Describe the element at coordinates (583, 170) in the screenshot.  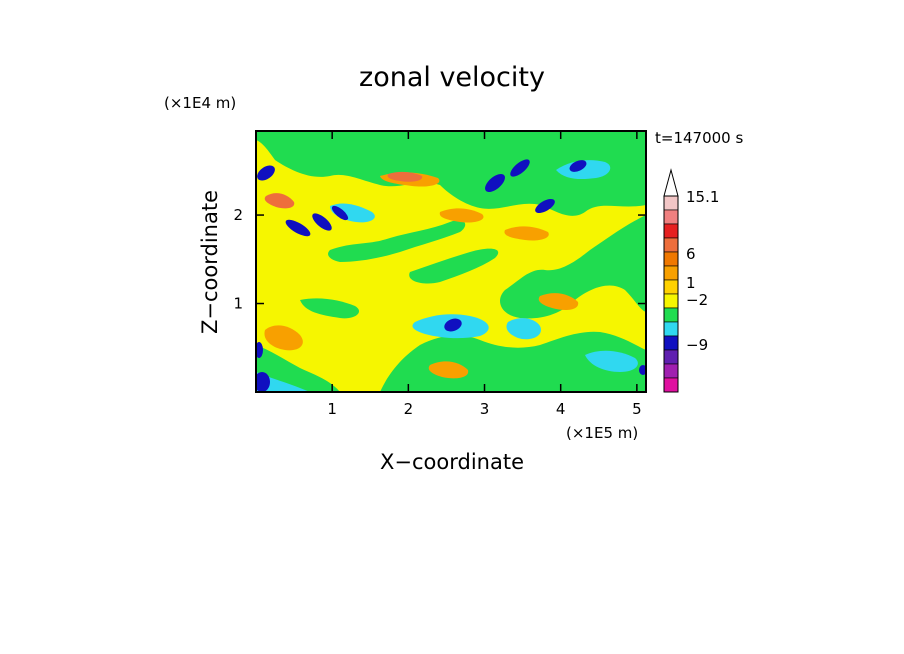
I see `contour-cyan-upper` at that location.